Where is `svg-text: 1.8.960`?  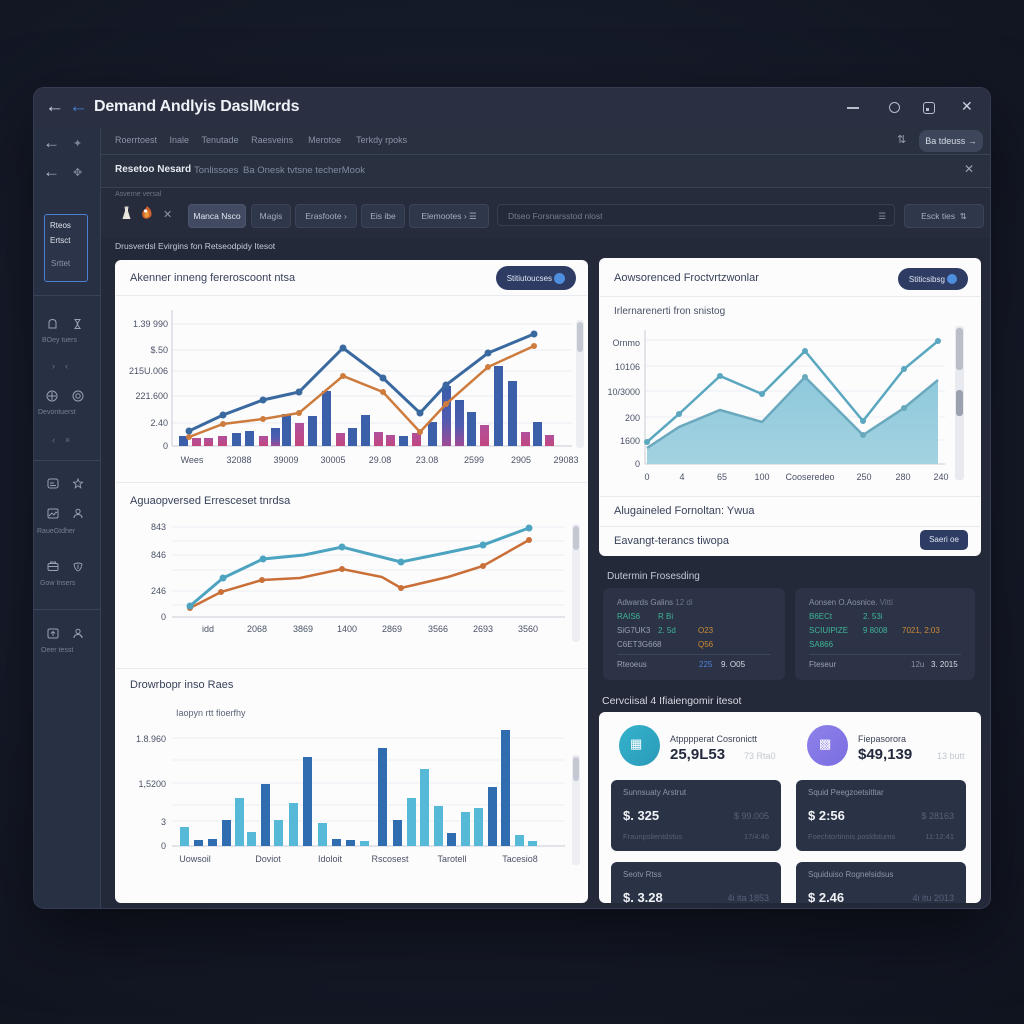
svg-text: 1.8.960 is located at coordinates (151, 739).